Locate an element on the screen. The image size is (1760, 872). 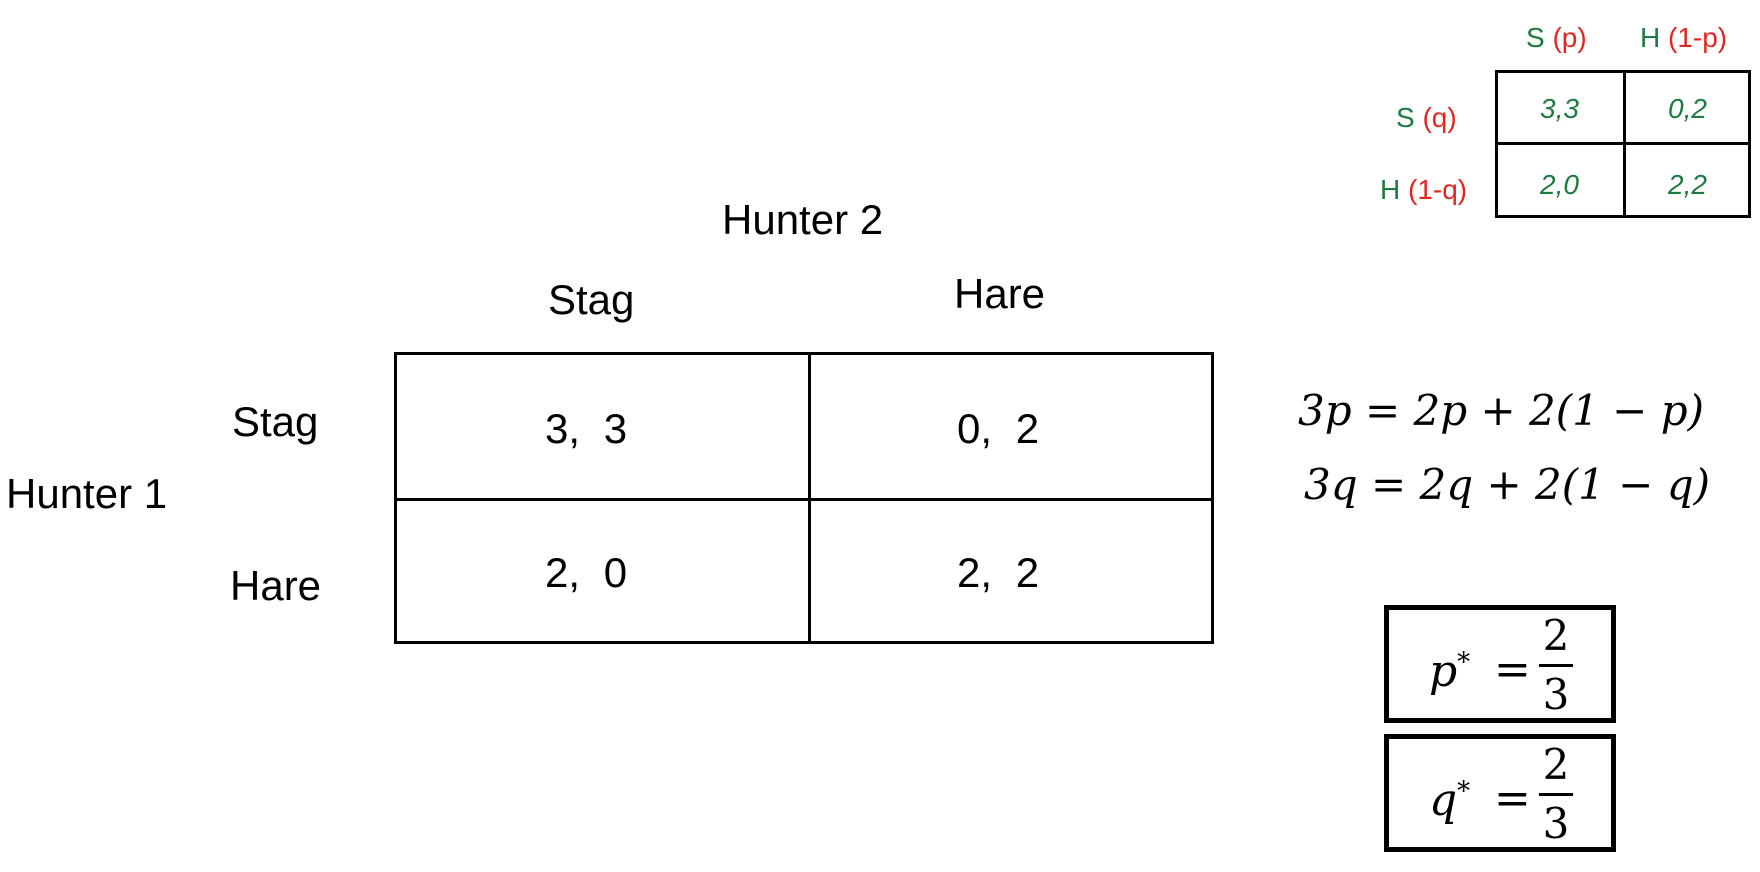
solution-q-numerator: 2 is located at coordinates (1556, 764).